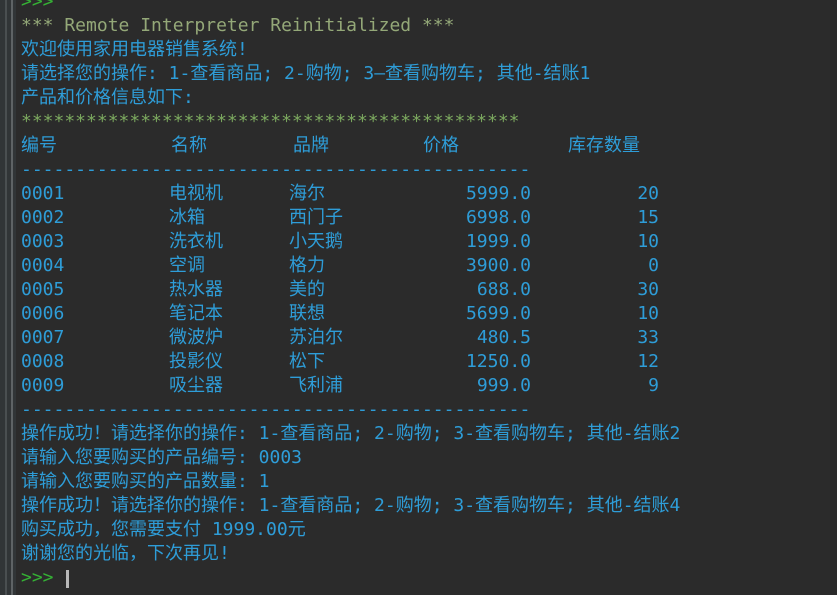  I want to click on cell-stock: 12, so click(648, 361).